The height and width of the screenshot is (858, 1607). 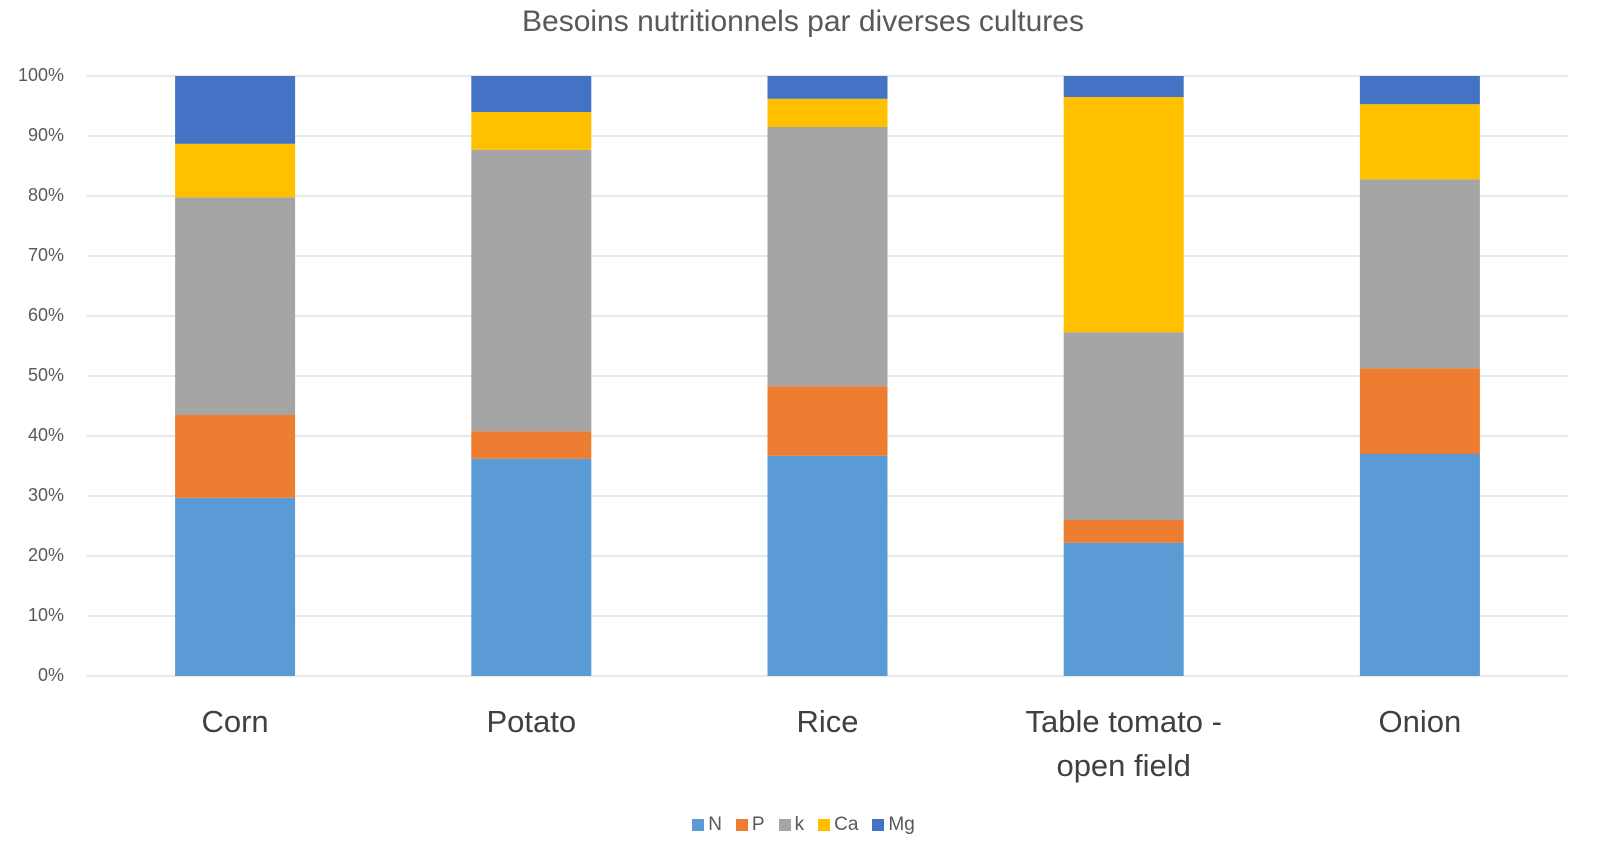 I want to click on legend-item: P, so click(x=750, y=825).